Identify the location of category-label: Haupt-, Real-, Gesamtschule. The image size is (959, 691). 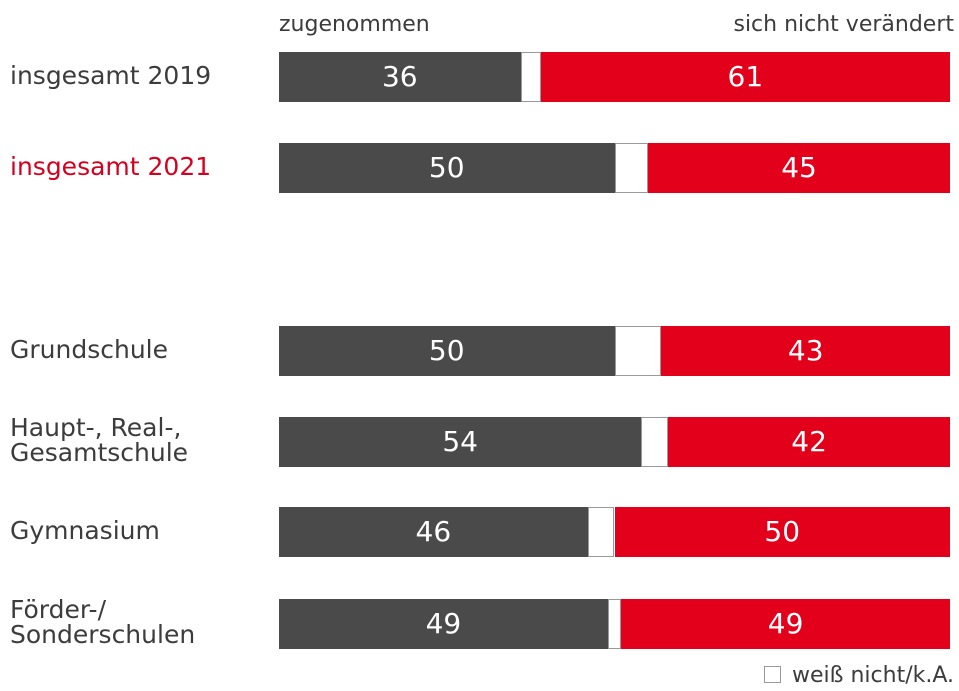
(99, 440).